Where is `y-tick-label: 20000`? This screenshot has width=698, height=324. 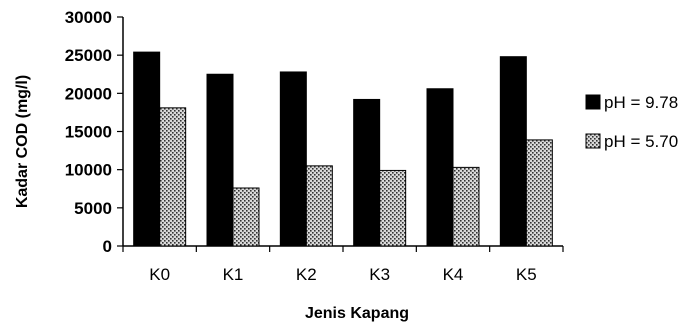 y-tick-label: 20000 is located at coordinates (88, 93).